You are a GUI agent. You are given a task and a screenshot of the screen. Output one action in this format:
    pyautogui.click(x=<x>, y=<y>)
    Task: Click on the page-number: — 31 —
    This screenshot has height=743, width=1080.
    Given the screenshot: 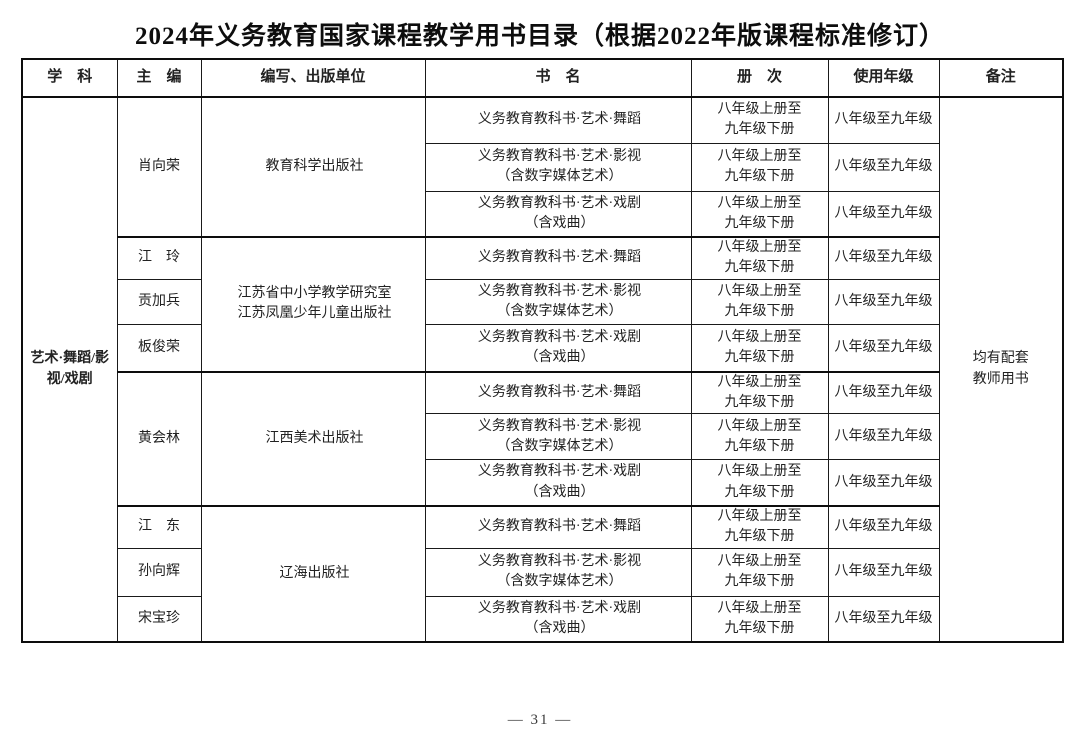 What is the action you would take?
    pyautogui.click(x=540, y=720)
    